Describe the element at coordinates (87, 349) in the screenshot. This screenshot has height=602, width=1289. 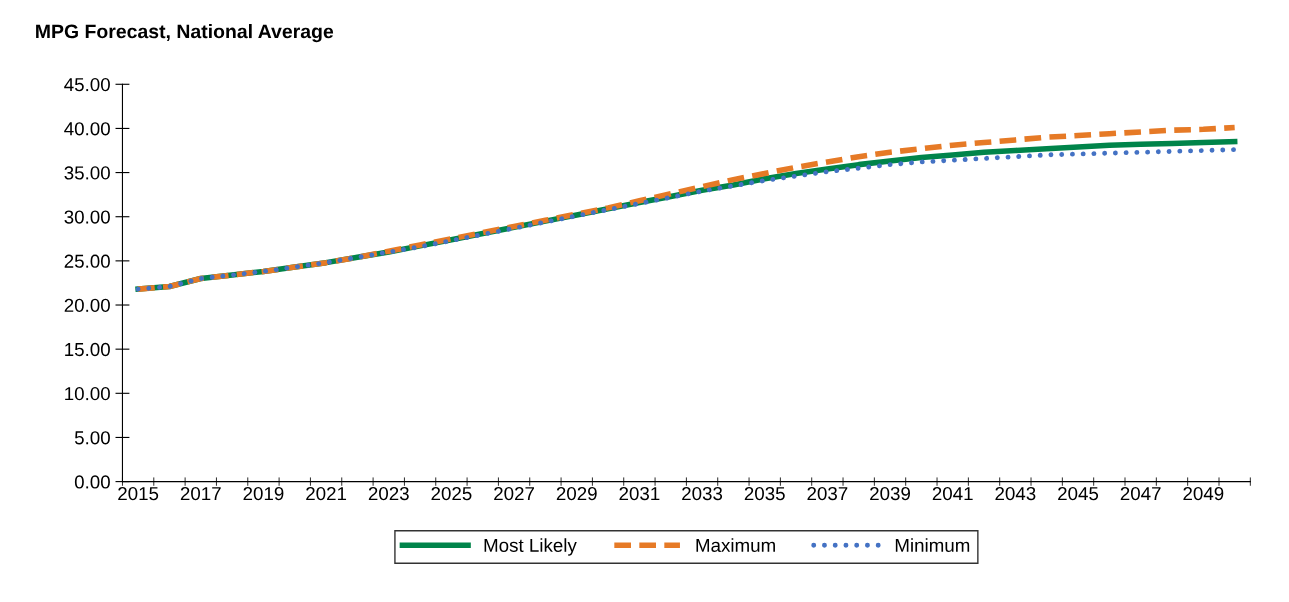
I see `y-tick-label: 15.00` at that location.